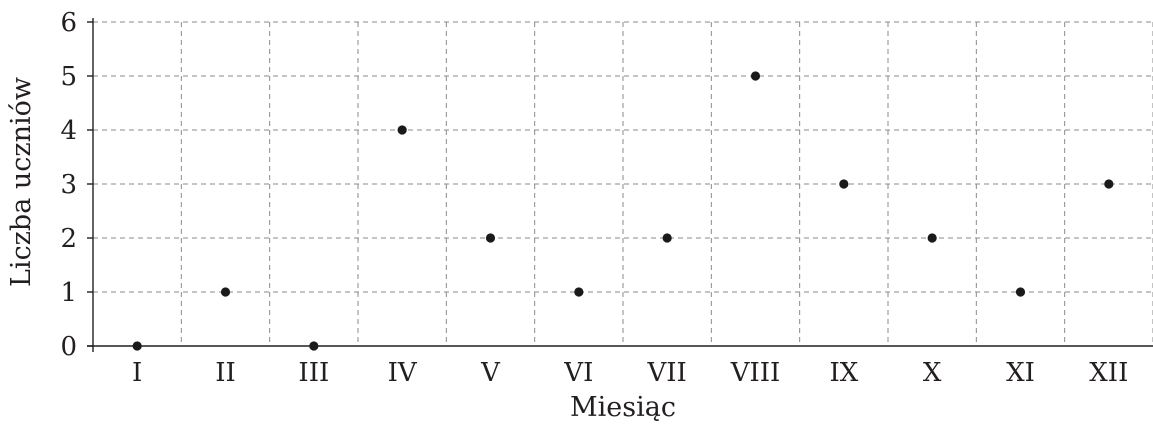 The height and width of the screenshot is (424, 1153). Describe the element at coordinates (630, 373) in the screenshot. I see `x-tick-labels: I II III IV V VI VII VIII IX X XI XII` at that location.